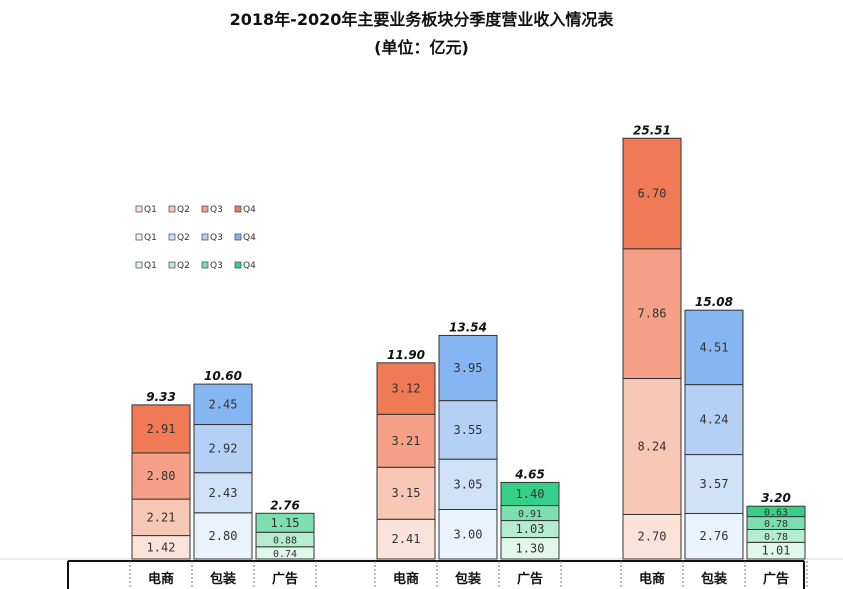  I want to click on bar-segment-packaging-g2-q4, so click(468, 368).